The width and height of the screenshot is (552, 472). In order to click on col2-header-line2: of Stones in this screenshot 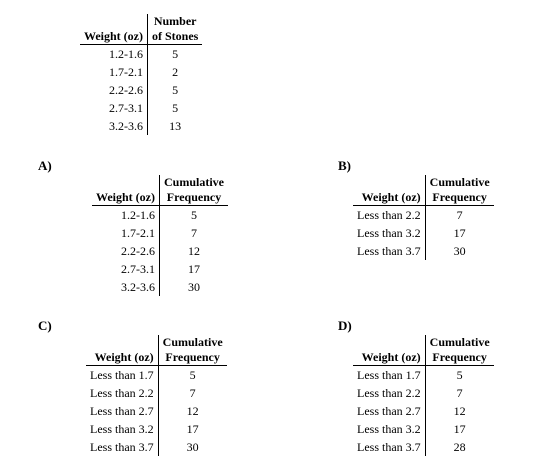, I will do `click(175, 37)`.